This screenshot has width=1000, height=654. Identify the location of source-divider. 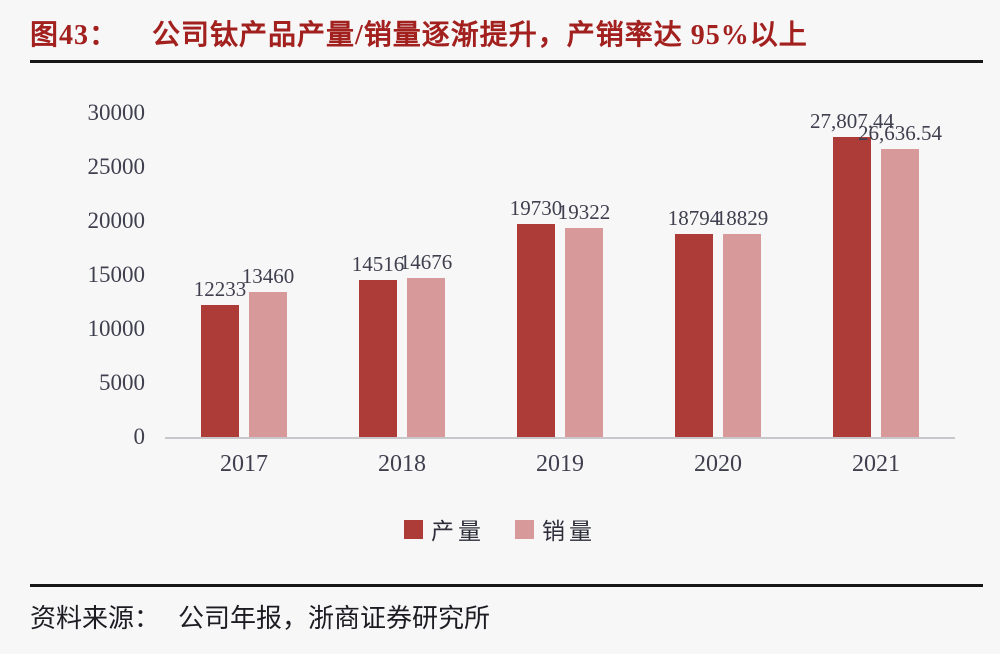
(506, 585).